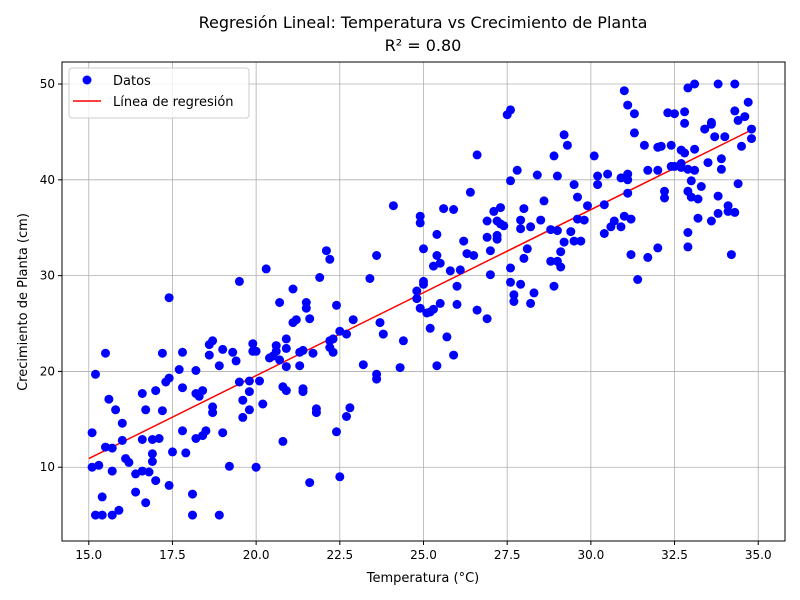  Describe the element at coordinates (51, 275) in the screenshot. I see `y-axis-ticks: 10 20 30 40 50` at that location.